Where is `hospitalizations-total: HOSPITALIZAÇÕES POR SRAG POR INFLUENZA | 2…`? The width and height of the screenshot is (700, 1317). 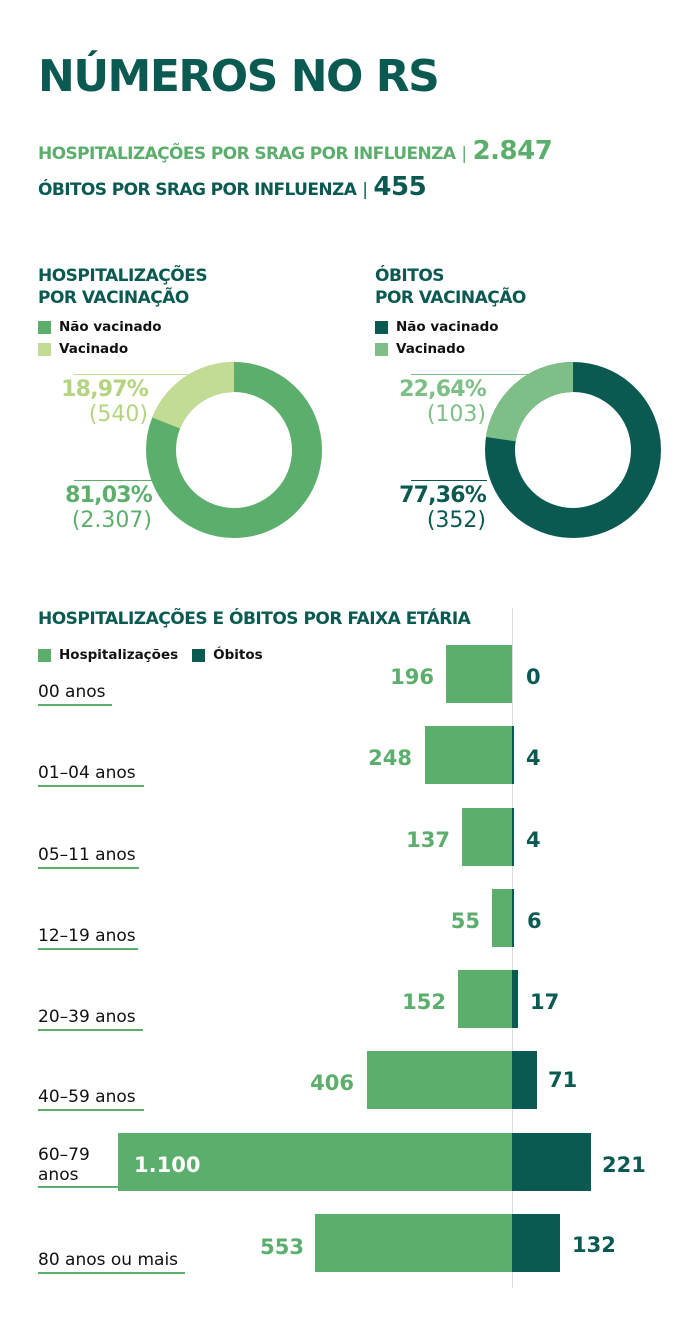
hospitalizations-total: HOSPITALIZAÇÕES POR SRAG POR INFLUENZA | 2… is located at coordinates (295, 151).